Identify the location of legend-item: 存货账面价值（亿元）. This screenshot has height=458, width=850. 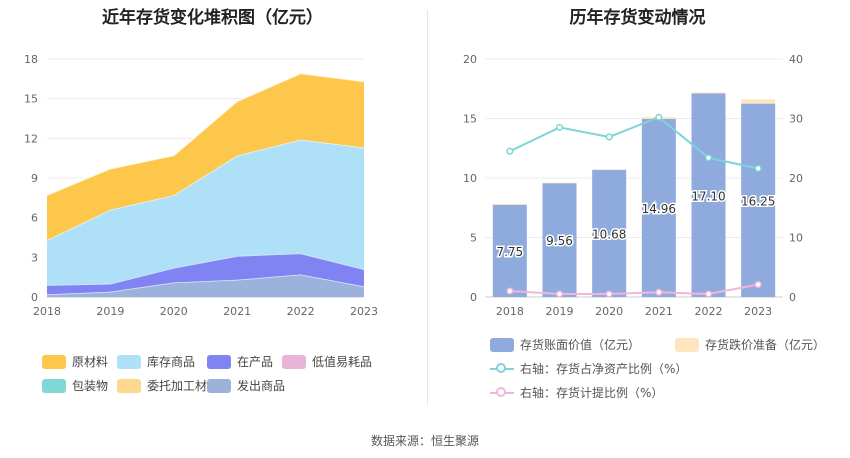
(565, 344).